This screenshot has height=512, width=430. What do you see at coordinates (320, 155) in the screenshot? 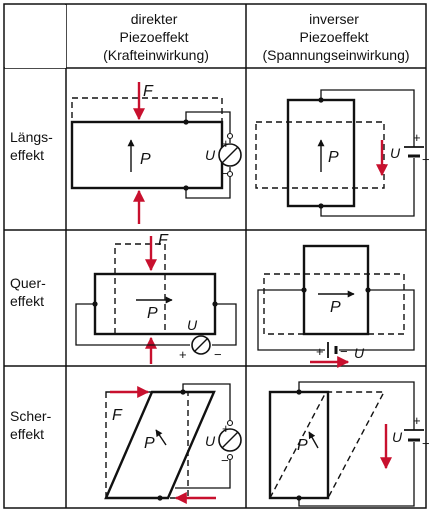
I see `deformed-outline` at bounding box center [320, 155].